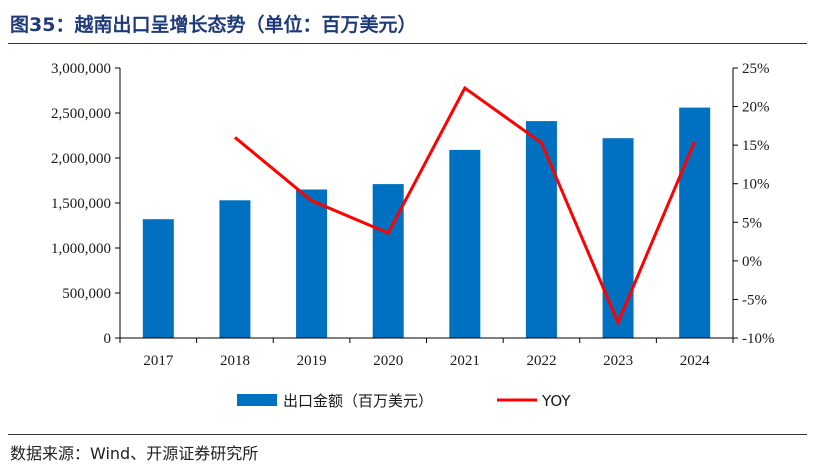 The width and height of the screenshot is (815, 473). I want to click on right-tick-label: 5%, so click(752, 223).